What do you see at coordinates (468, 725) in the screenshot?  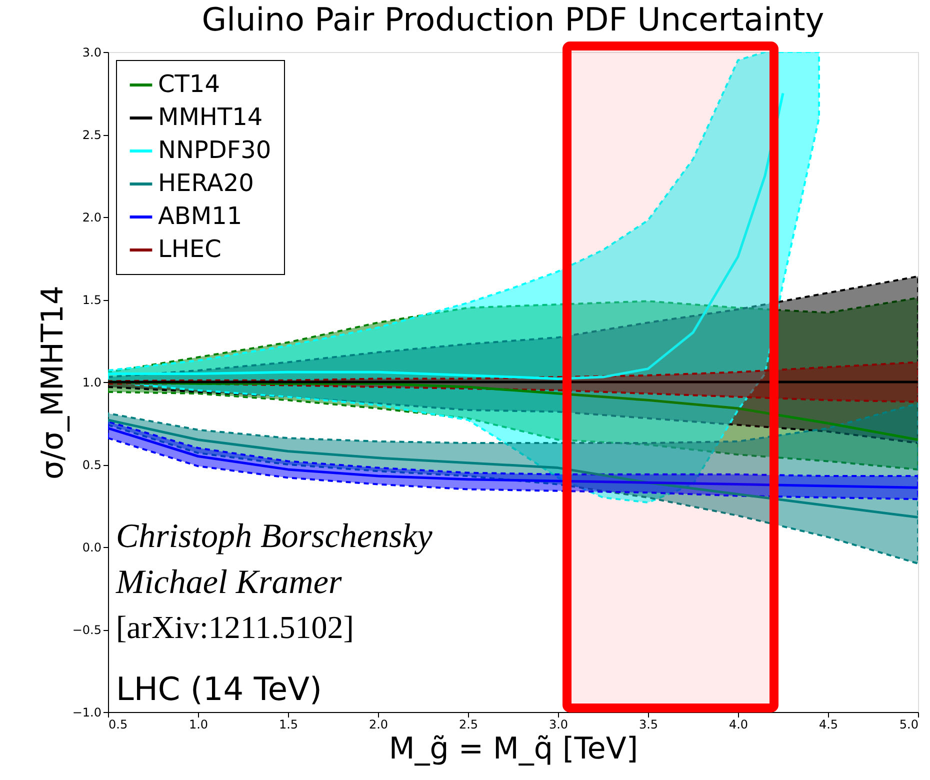 I see `x-tick-label: 2.5` at bounding box center [468, 725].